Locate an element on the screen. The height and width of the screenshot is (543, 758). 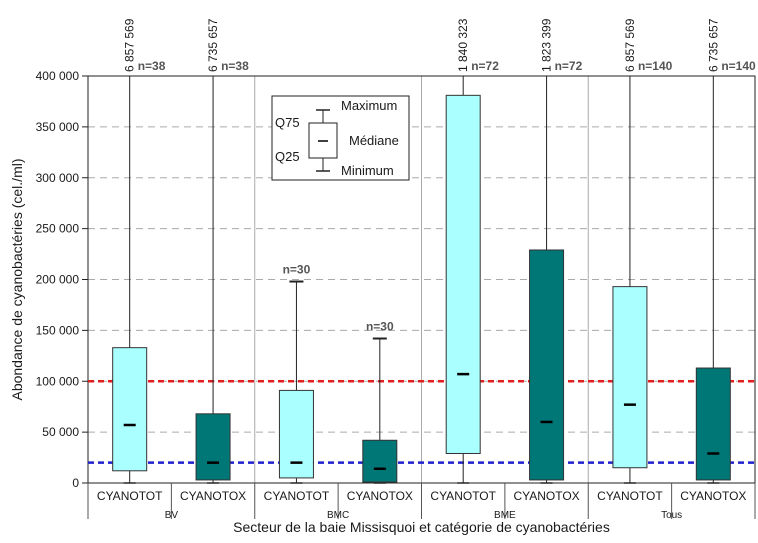
group-label: BMC is located at coordinates (338, 515).